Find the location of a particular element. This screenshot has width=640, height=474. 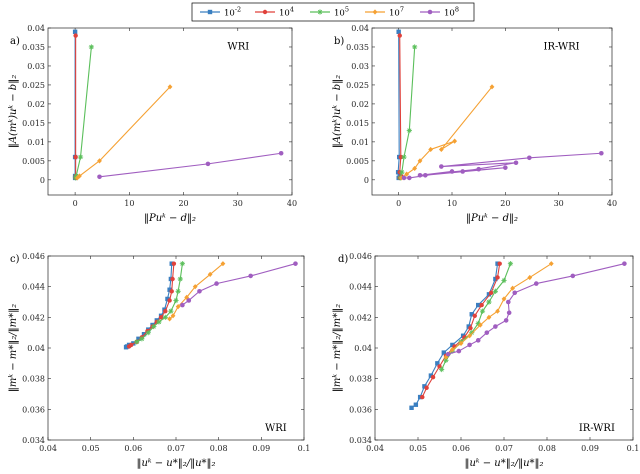

y-axis-label: ‖mᵏ − m*‖₂/‖m*‖₂ is located at coordinates (13, 348).